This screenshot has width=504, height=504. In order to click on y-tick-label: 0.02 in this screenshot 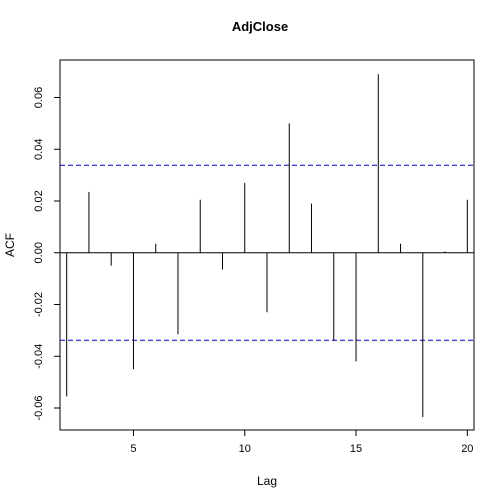, I will do `click(39, 200)`.